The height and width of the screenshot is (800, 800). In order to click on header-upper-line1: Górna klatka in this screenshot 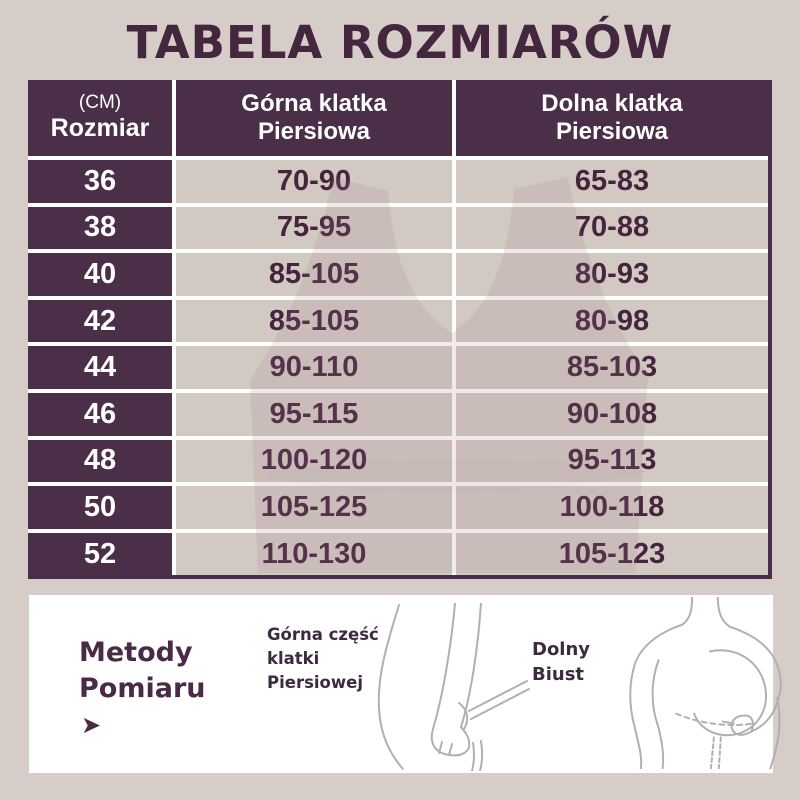, I will do `click(314, 103)`.